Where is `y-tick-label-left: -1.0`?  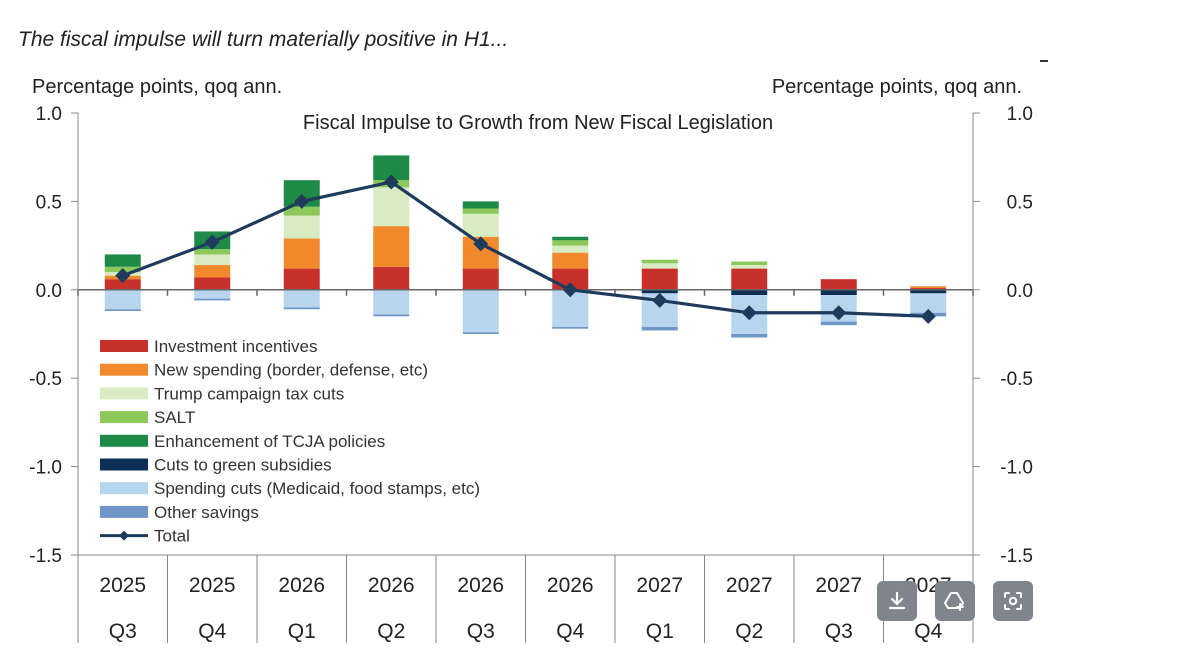 y-tick-label-left: -1.0 is located at coordinates (45, 468).